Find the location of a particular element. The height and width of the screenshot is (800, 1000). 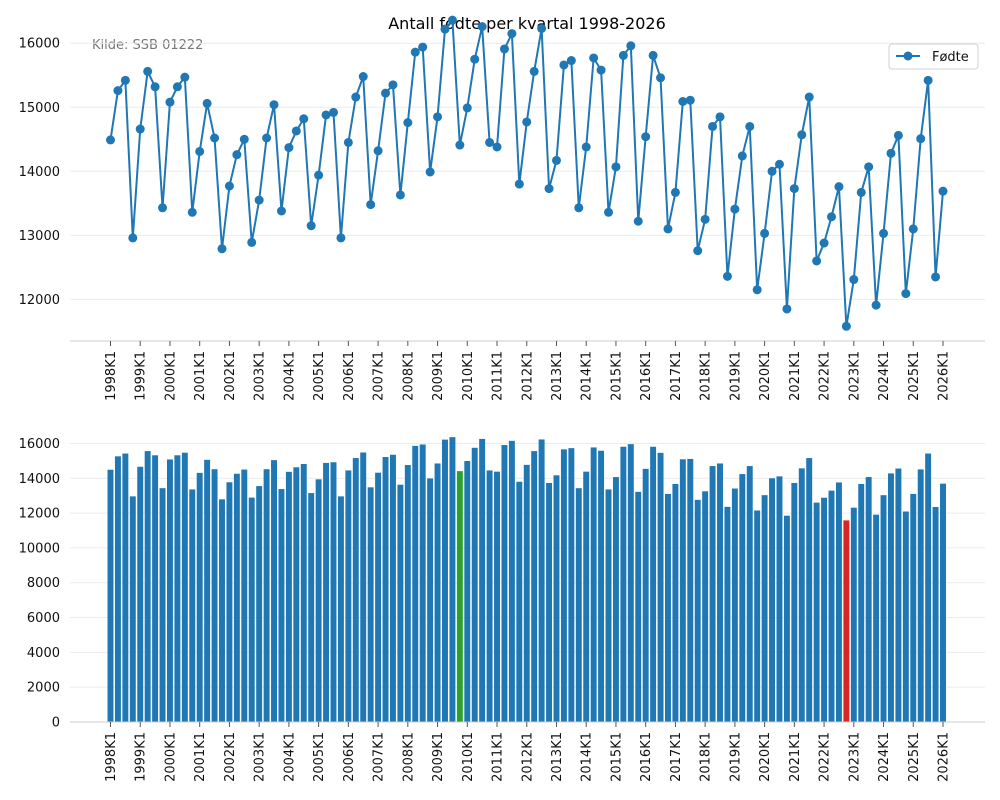

point-2024K4 is located at coordinates (906, 294).